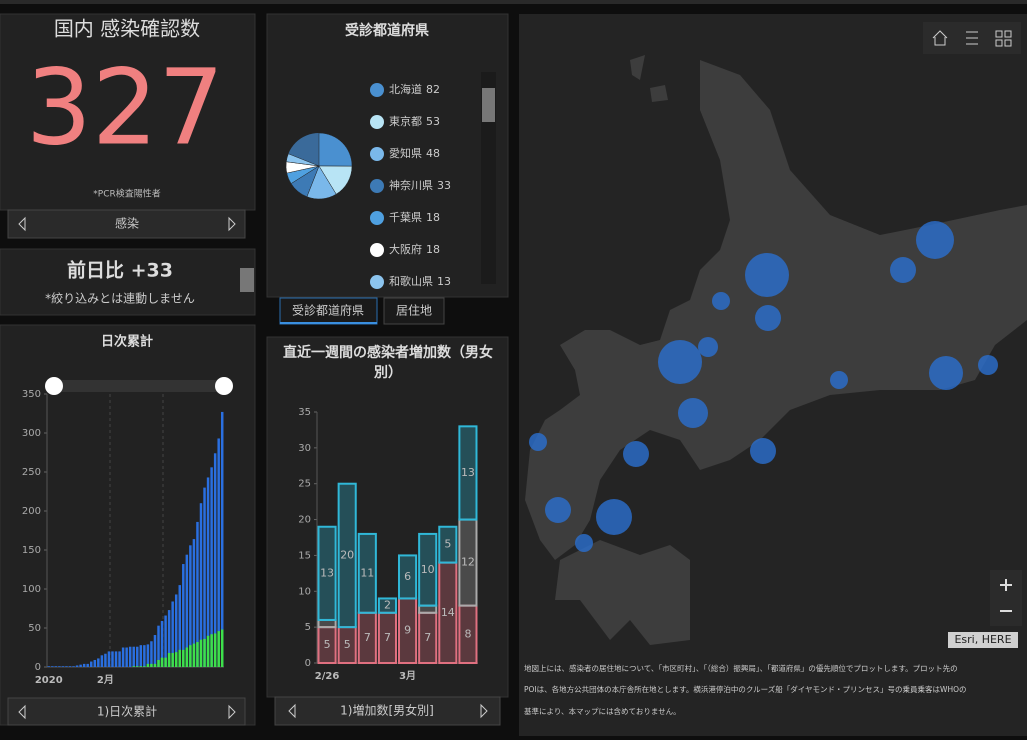 Image resolution: width=1027 pixels, height=740 pixels. What do you see at coordinates (38, 667) in the screenshot?
I see `y-tick-label: 0` at bounding box center [38, 667].